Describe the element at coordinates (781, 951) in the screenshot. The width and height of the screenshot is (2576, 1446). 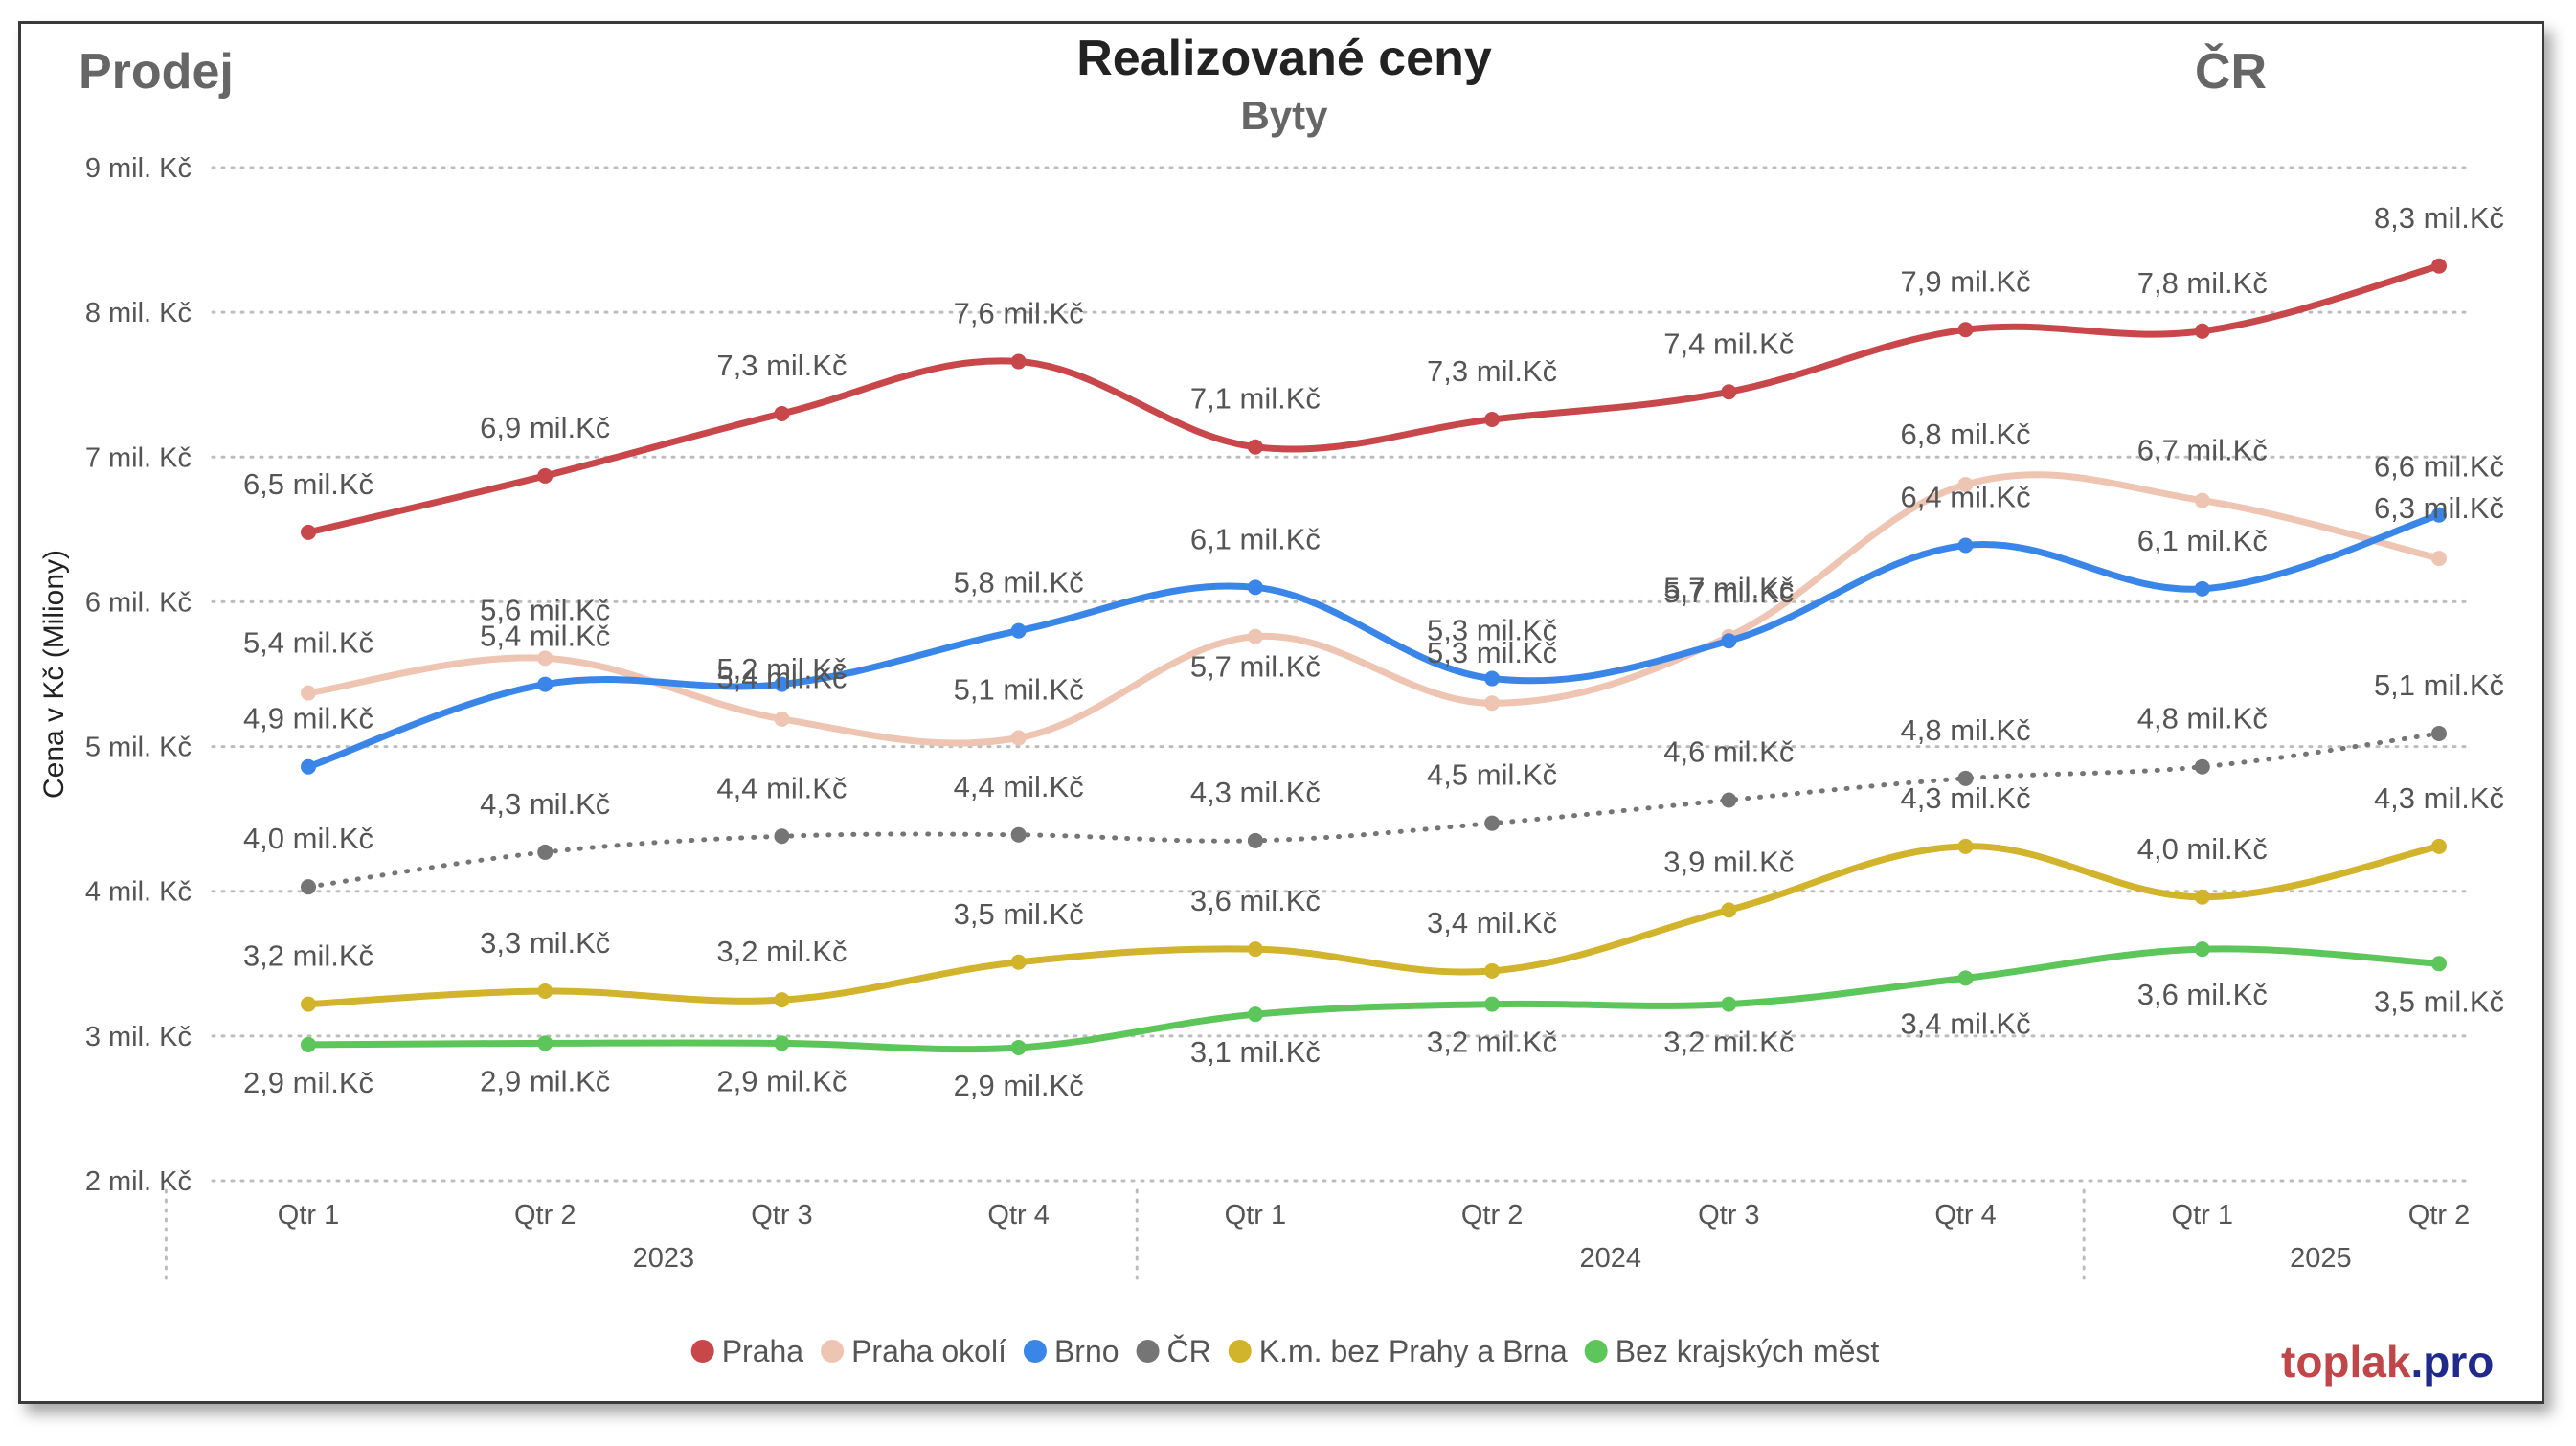
I see `data-label: 3,2 mil.Kč` at that location.